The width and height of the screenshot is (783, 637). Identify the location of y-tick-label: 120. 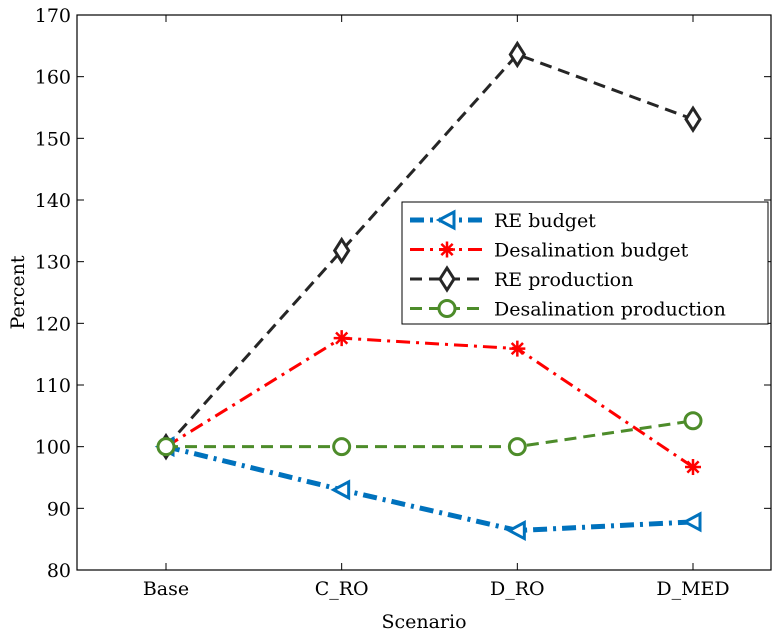
(53, 324).